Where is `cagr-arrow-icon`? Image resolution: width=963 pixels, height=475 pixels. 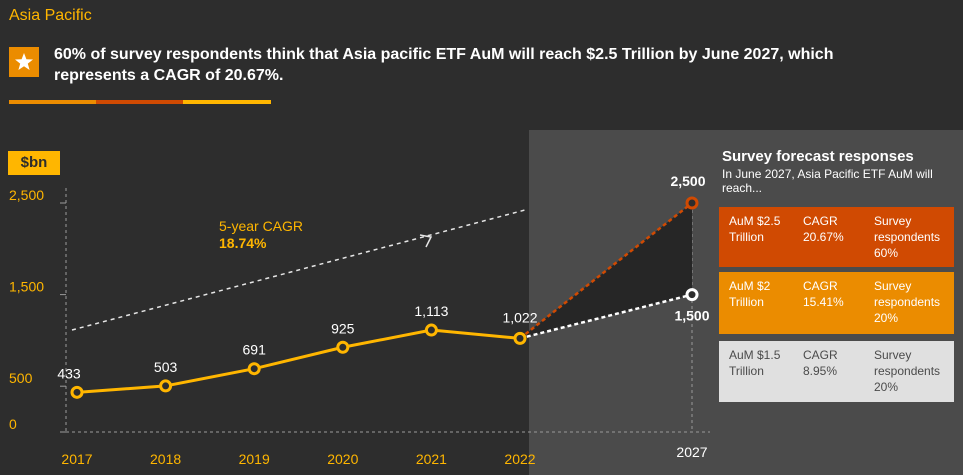 cagr-arrow-icon is located at coordinates (426, 241).